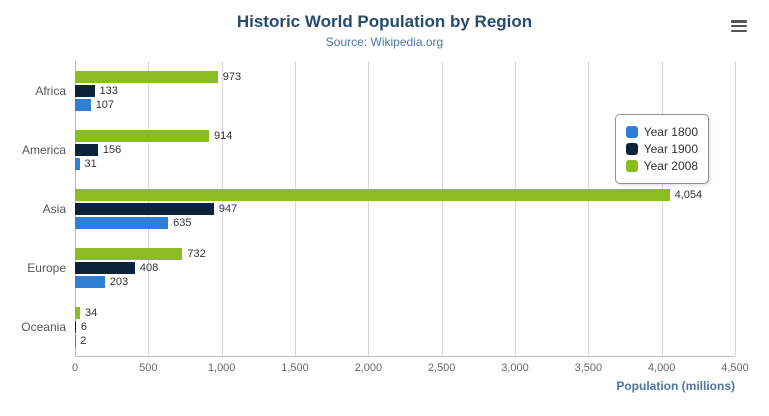 Image resolution: width=769 pixels, height=416 pixels. I want to click on bar-line: 133, so click(405, 90).